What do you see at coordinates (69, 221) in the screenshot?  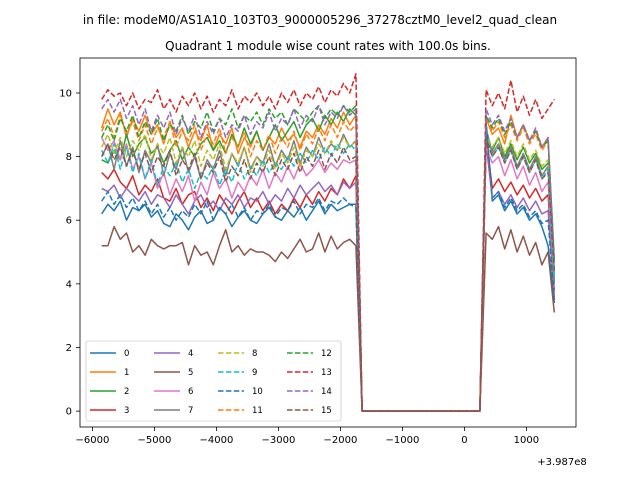 I see `y-tick-label: 6` at bounding box center [69, 221].